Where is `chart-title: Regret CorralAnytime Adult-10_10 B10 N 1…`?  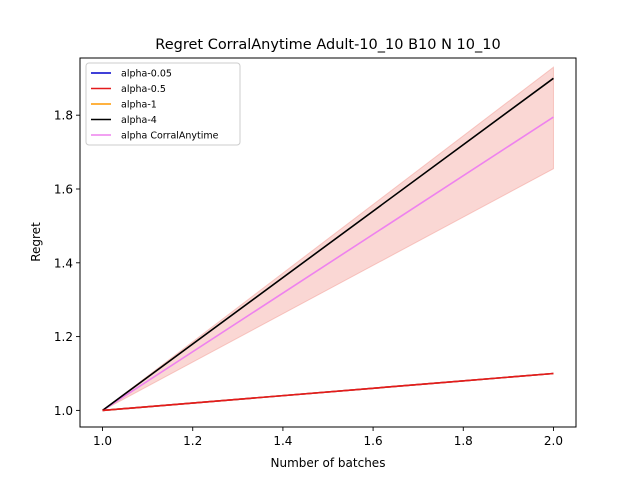
chart-title: Regret CorralAnytime Adult-10_10 B10 N 1… is located at coordinates (327, 45).